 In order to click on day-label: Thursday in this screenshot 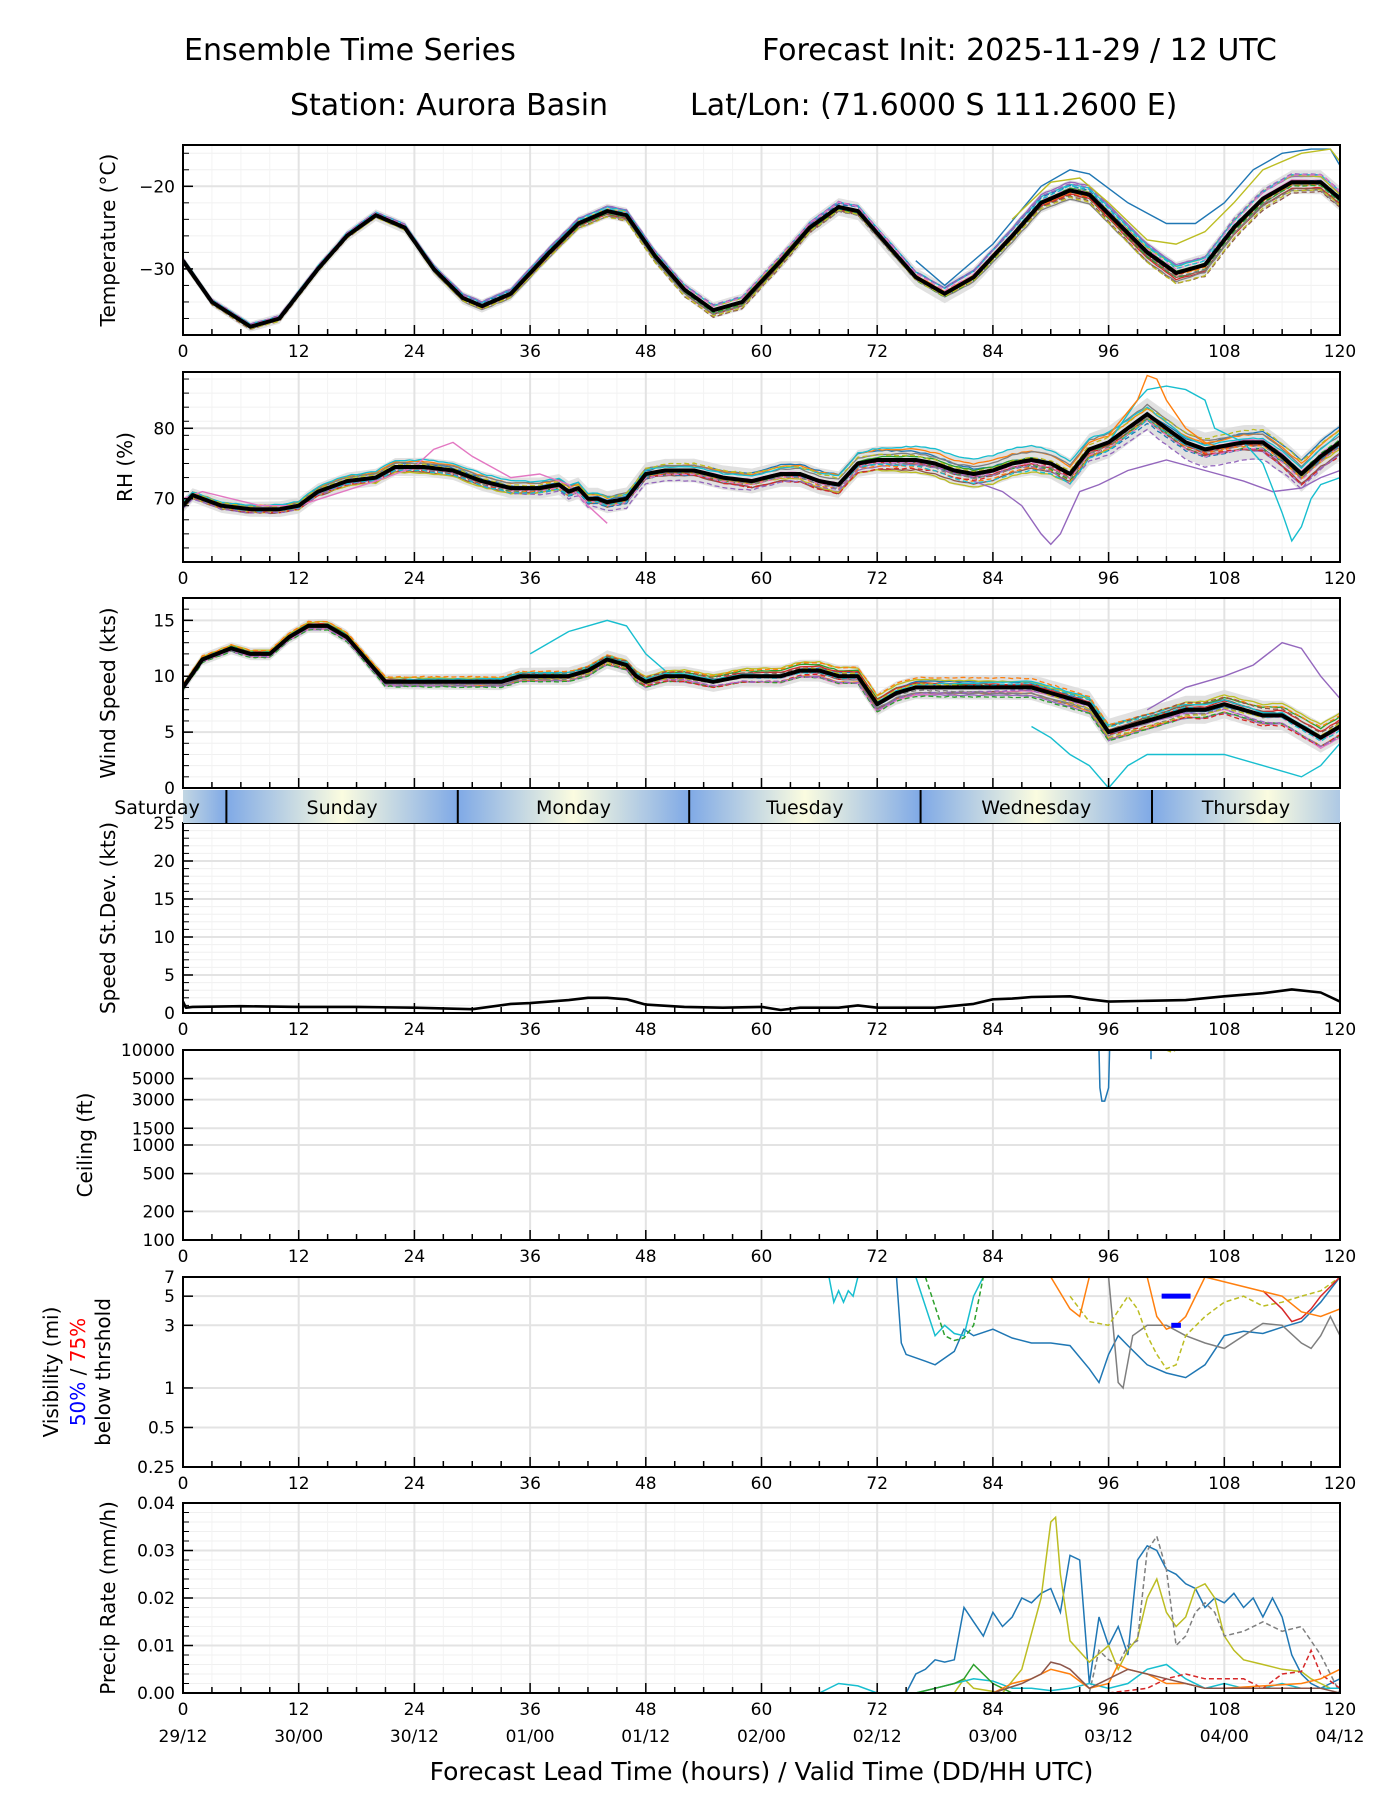, I will do `click(1245, 808)`.